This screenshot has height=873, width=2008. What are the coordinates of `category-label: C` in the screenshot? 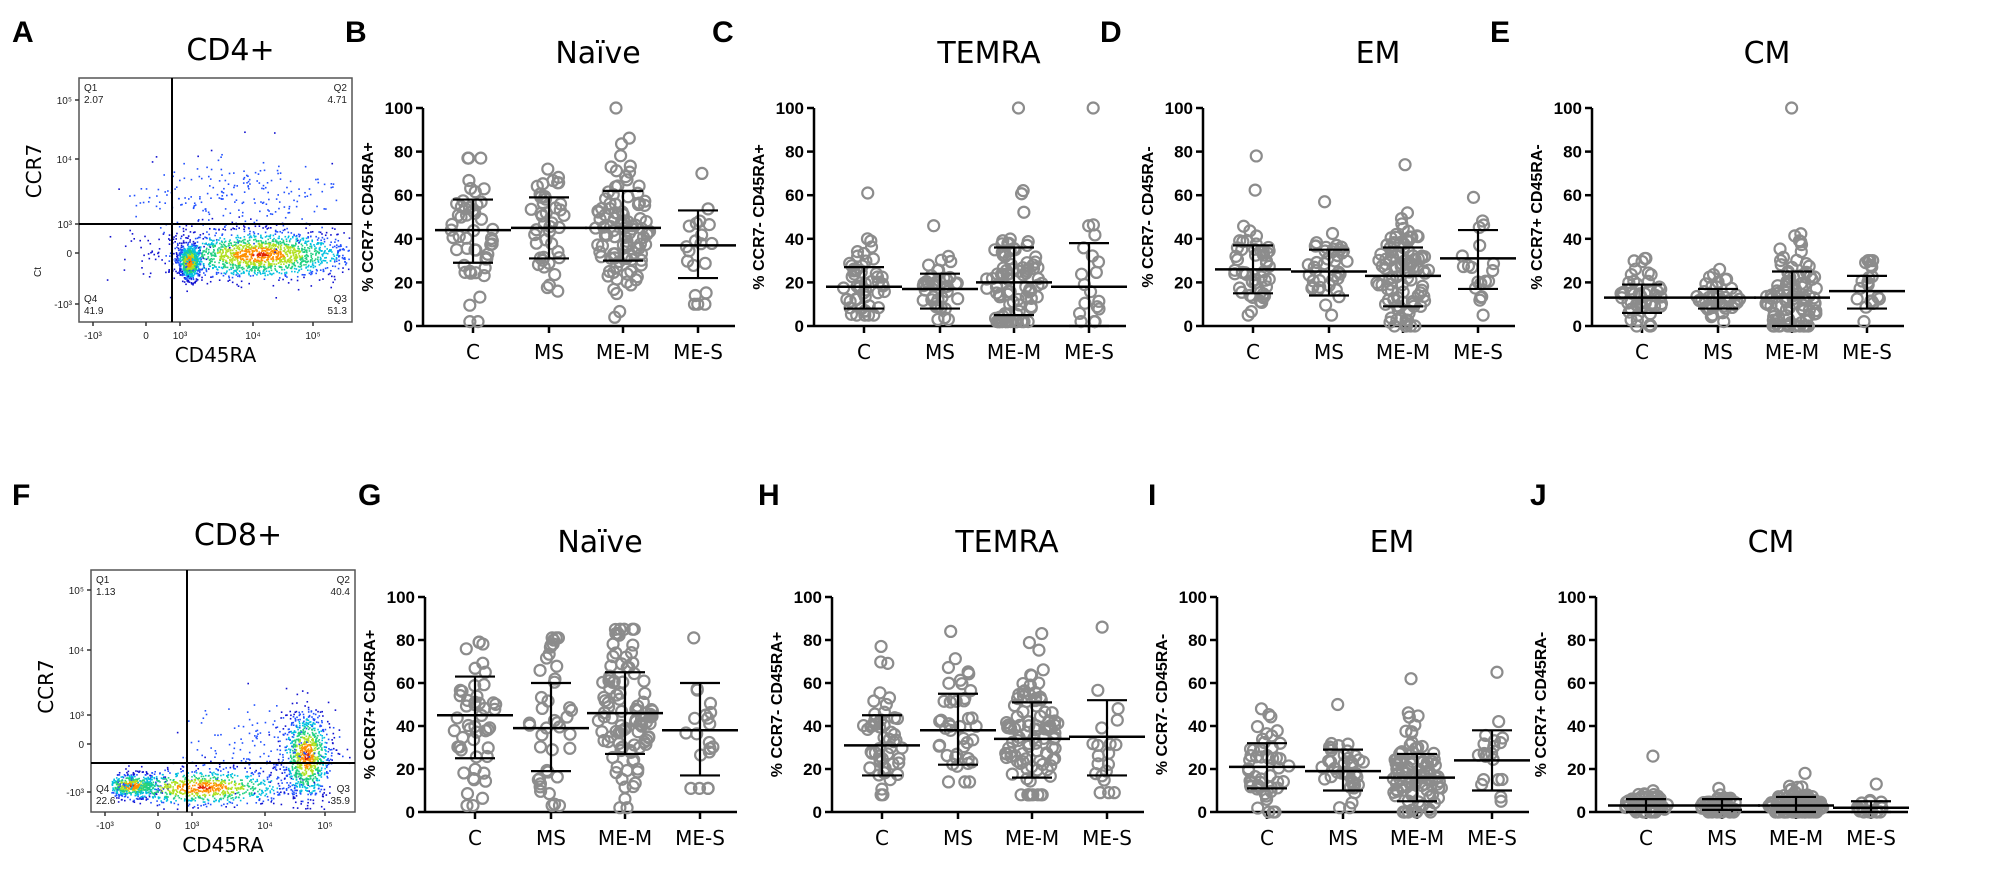 It's located at (1642, 352).